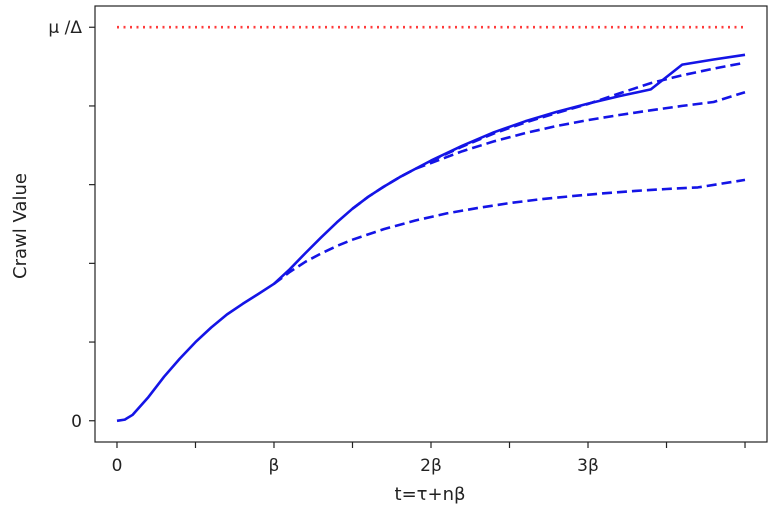 The width and height of the screenshot is (776, 508). Describe the element at coordinates (431, 466) in the screenshot. I see `x-tick-label: 2β` at that location.